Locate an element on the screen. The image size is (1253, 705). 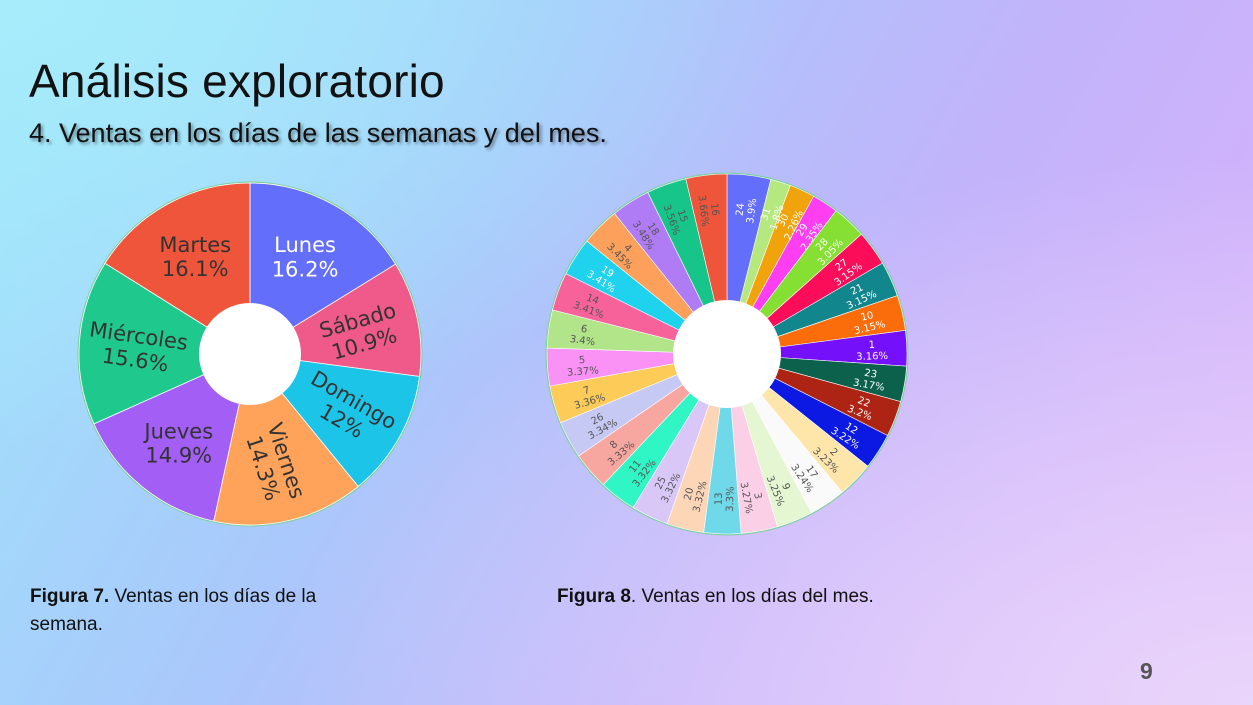
slice-label-24: 243.9% is located at coordinates (746, 210).